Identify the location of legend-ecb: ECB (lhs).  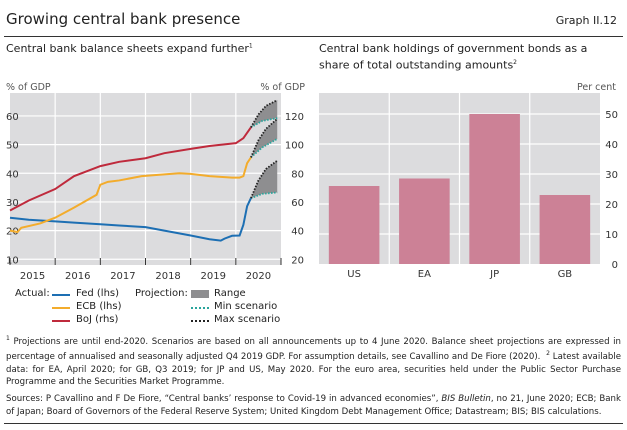
(99, 306).